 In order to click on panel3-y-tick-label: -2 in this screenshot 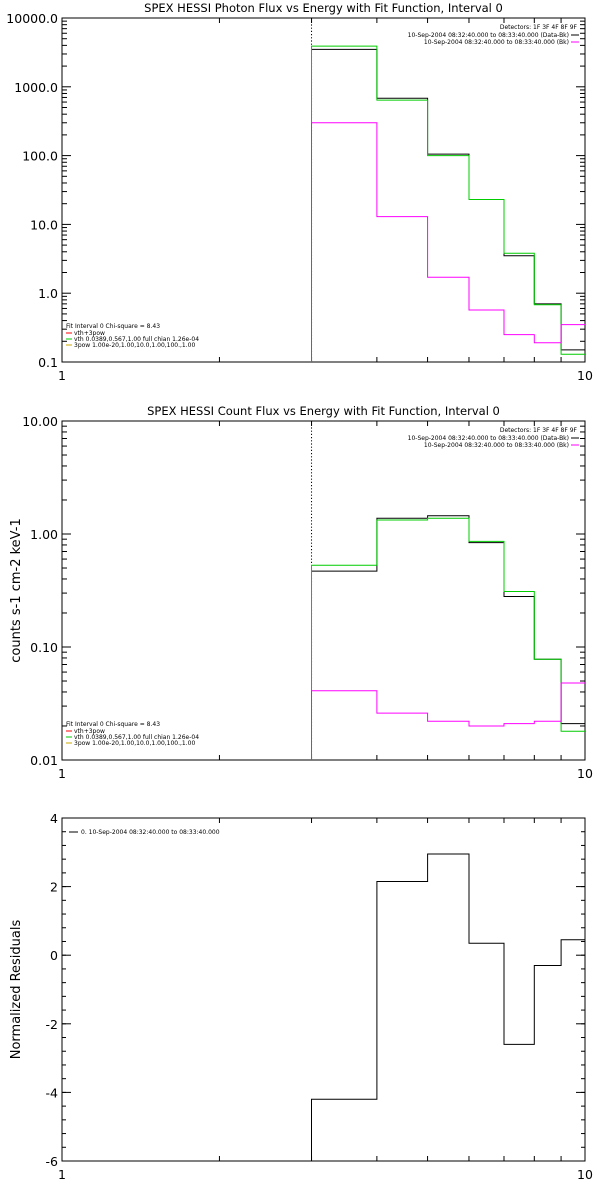, I will do `click(52, 1024)`.